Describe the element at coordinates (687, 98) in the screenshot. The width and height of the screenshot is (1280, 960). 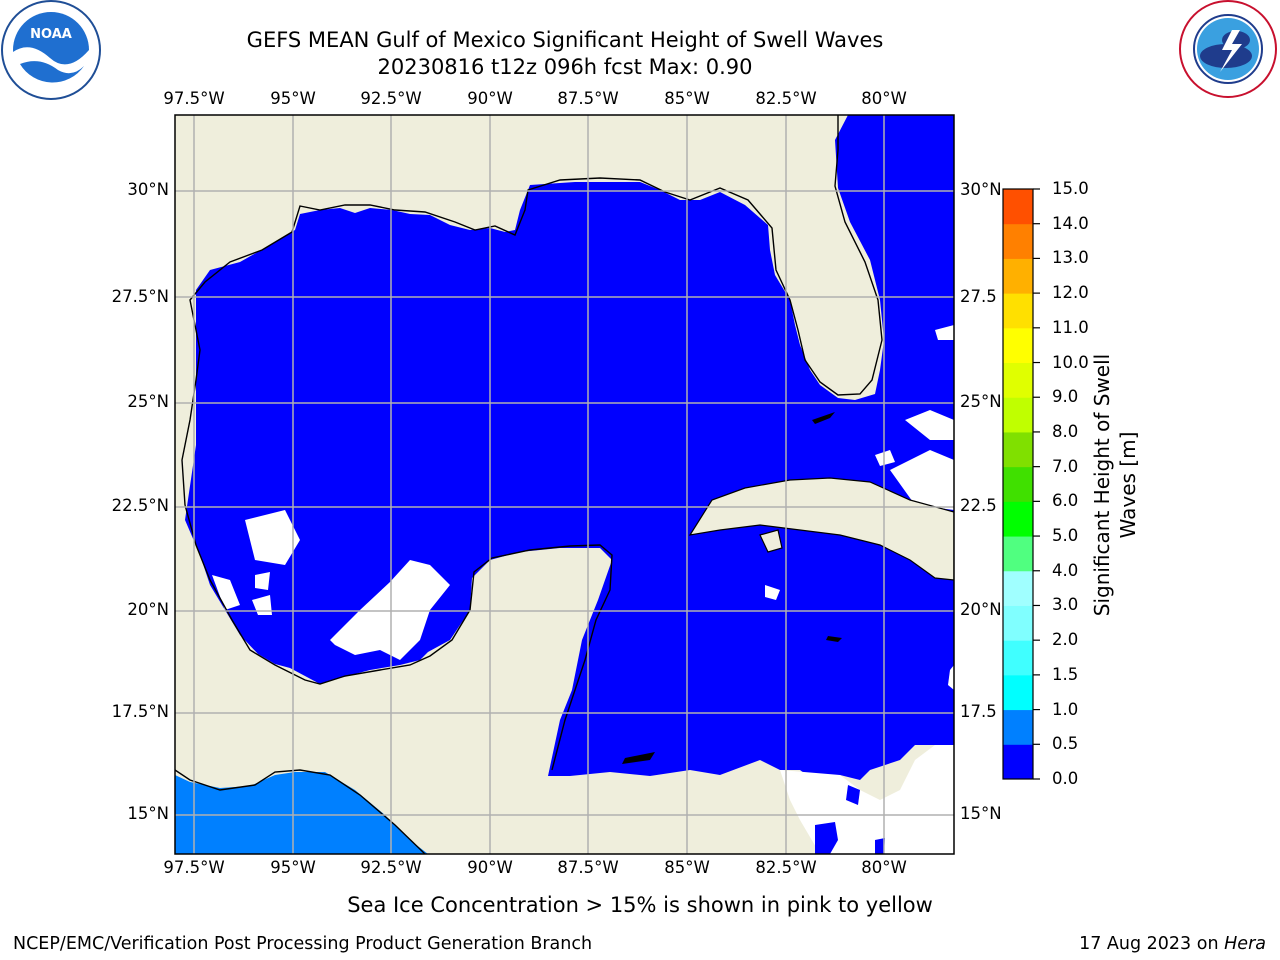
I see `lon-label-top: 85°W` at that location.